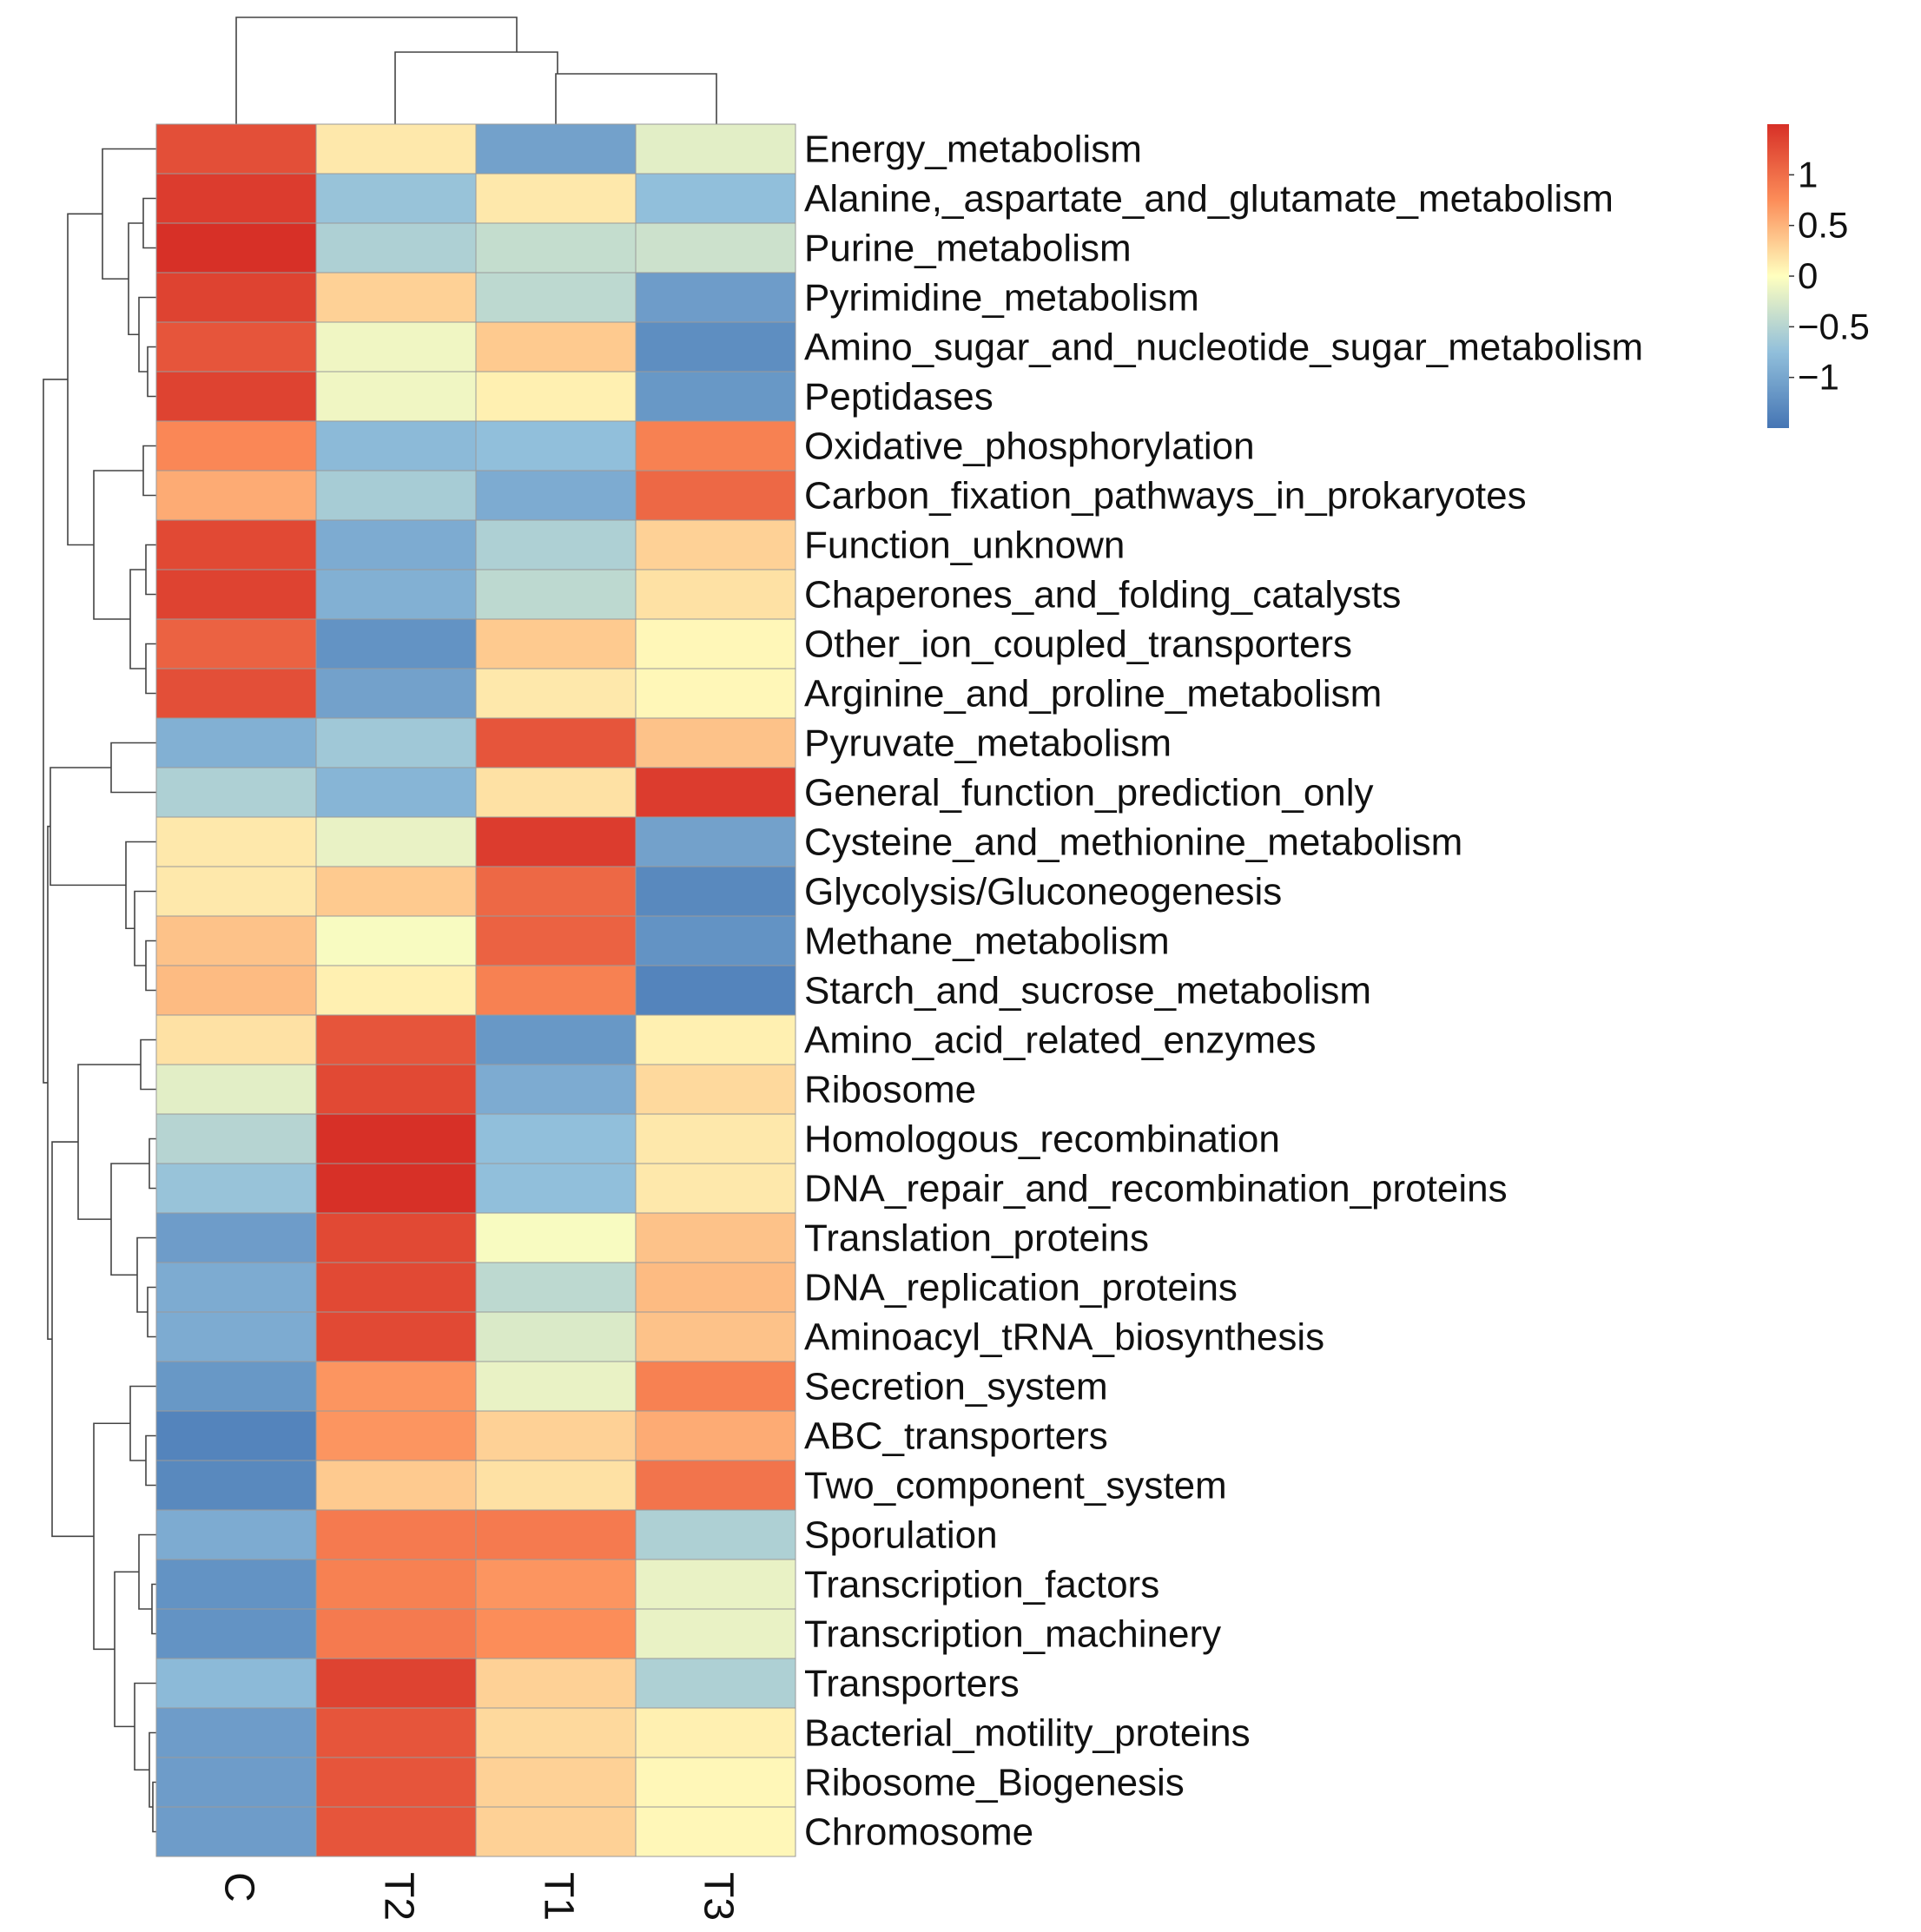 The height and width of the screenshot is (1932, 1921). Describe the element at coordinates (1156, 1189) in the screenshot. I see `row-label: DNA_repair_and_recombination_proteins` at that location.